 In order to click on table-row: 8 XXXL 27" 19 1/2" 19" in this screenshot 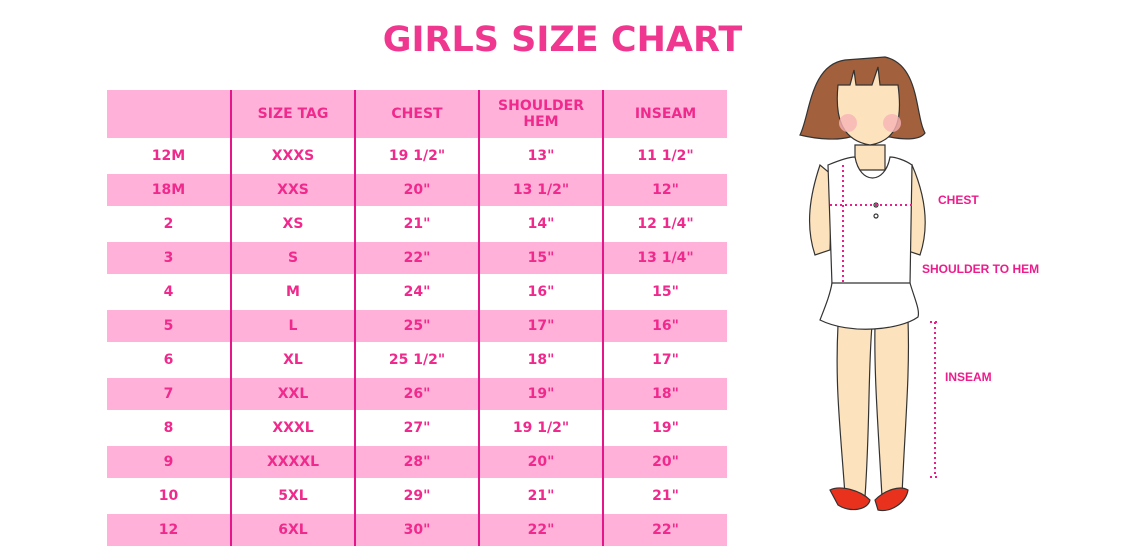, I will do `click(417, 428)`.